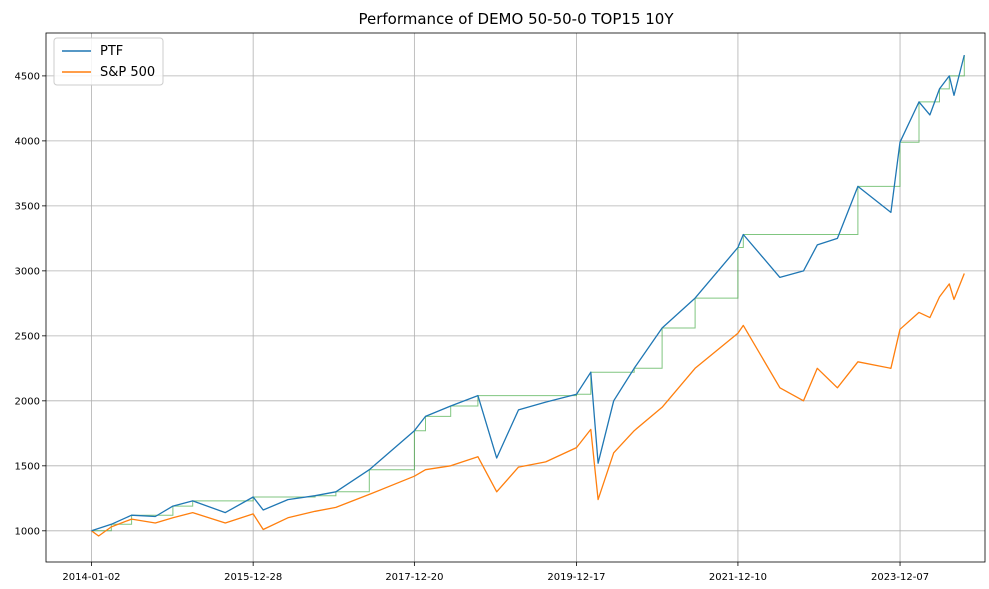 The height and width of the screenshot is (589, 989). I want to click on x-tick-label: 2019-12-17, so click(576, 577).